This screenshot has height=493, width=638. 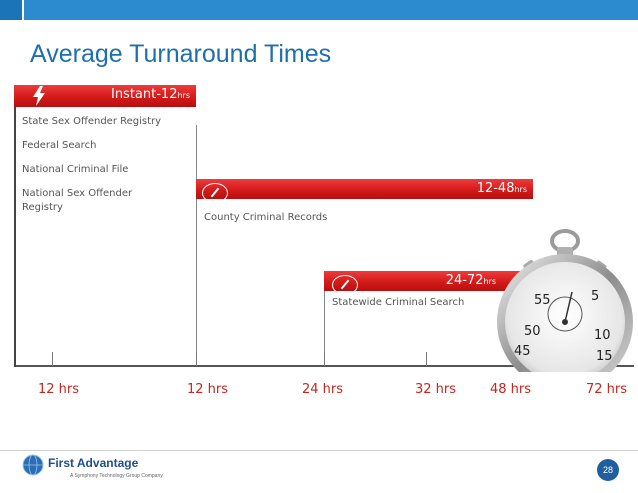 I want to click on slide-title: Average Turnaround Times, so click(x=181, y=54).